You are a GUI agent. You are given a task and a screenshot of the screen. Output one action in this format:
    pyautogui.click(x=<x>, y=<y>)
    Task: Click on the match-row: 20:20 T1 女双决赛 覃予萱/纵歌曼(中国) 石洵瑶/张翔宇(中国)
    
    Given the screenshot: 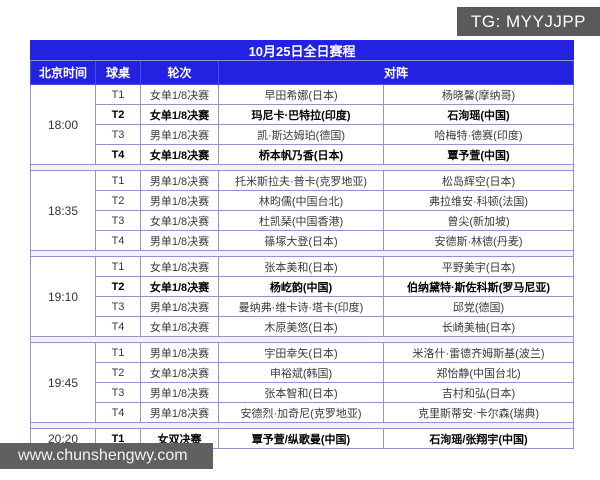 What is the action you would take?
    pyautogui.click(x=302, y=438)
    